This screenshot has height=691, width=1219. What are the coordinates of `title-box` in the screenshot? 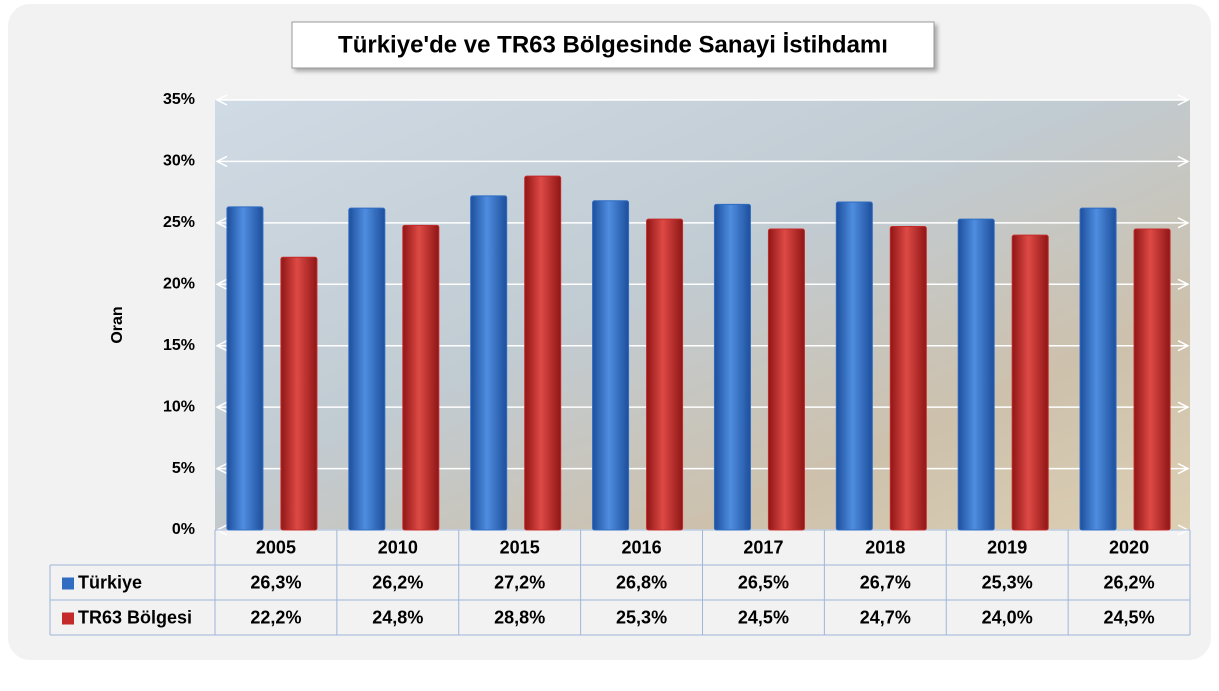 It's located at (613, 45).